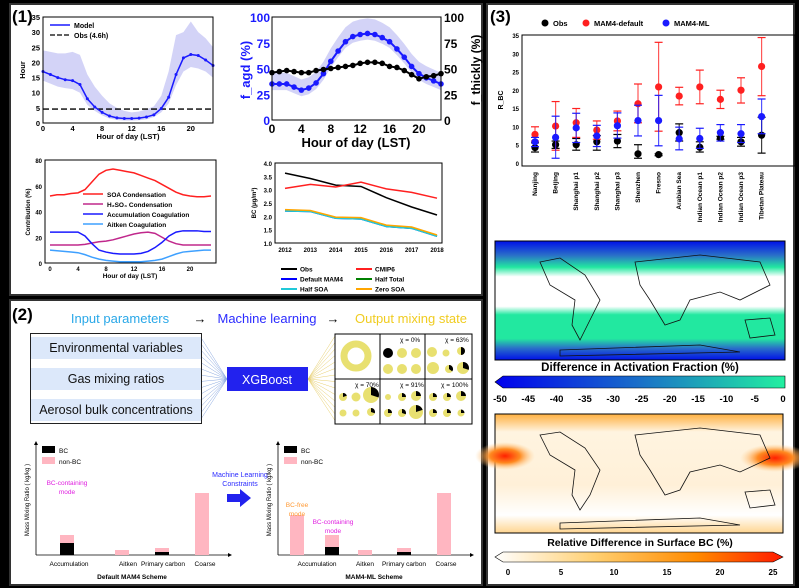  What do you see at coordinates (692, 23) in the screenshot?
I see `legend-entry: MAM4-ML` at bounding box center [692, 23].